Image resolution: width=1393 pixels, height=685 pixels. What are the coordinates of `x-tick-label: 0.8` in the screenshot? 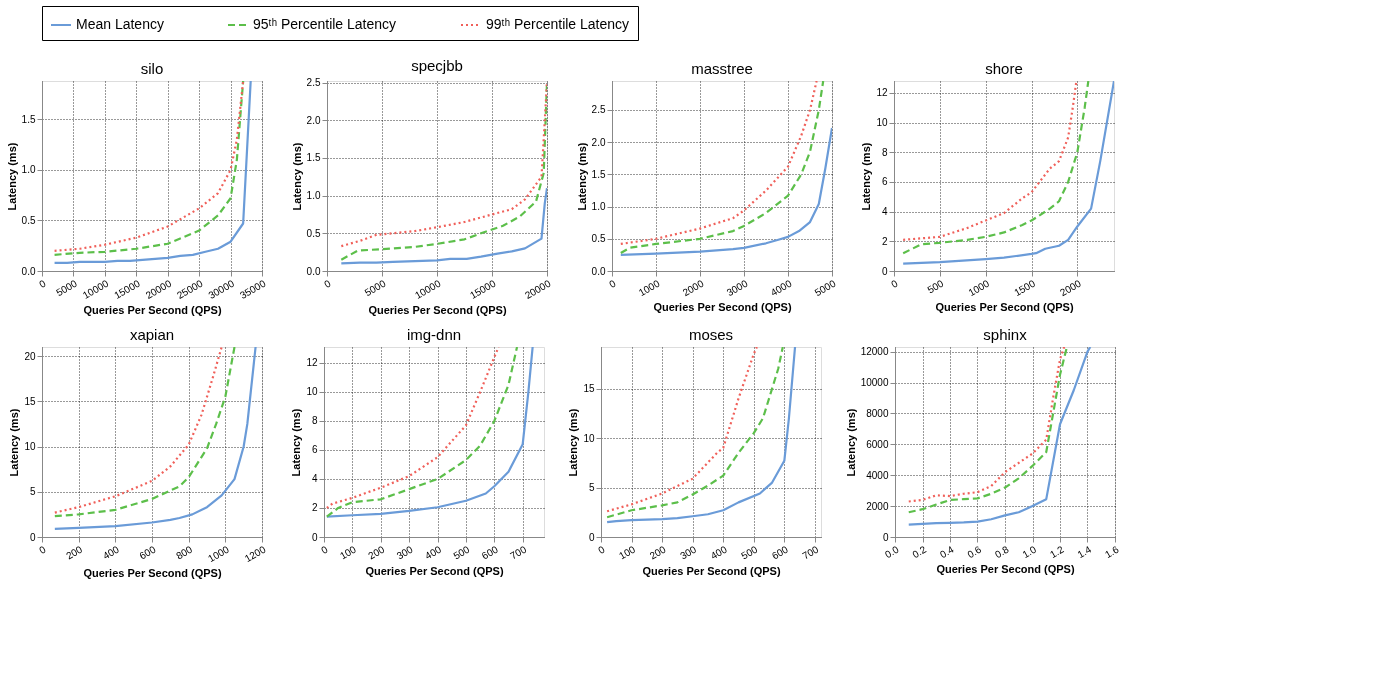 It's located at (1001, 552).